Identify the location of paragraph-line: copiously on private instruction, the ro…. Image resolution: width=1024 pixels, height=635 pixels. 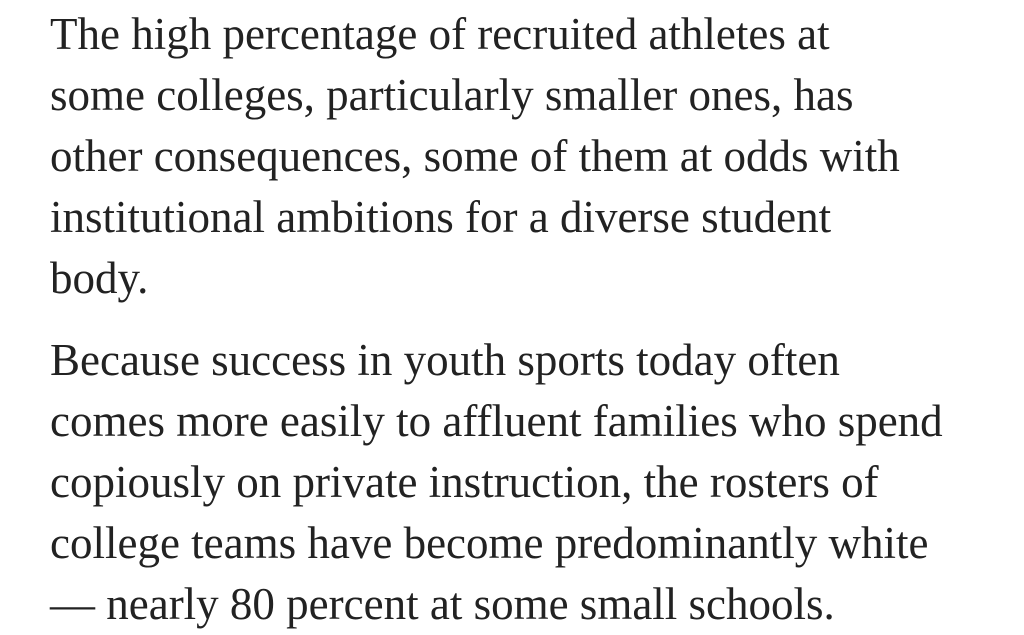
(464, 482).